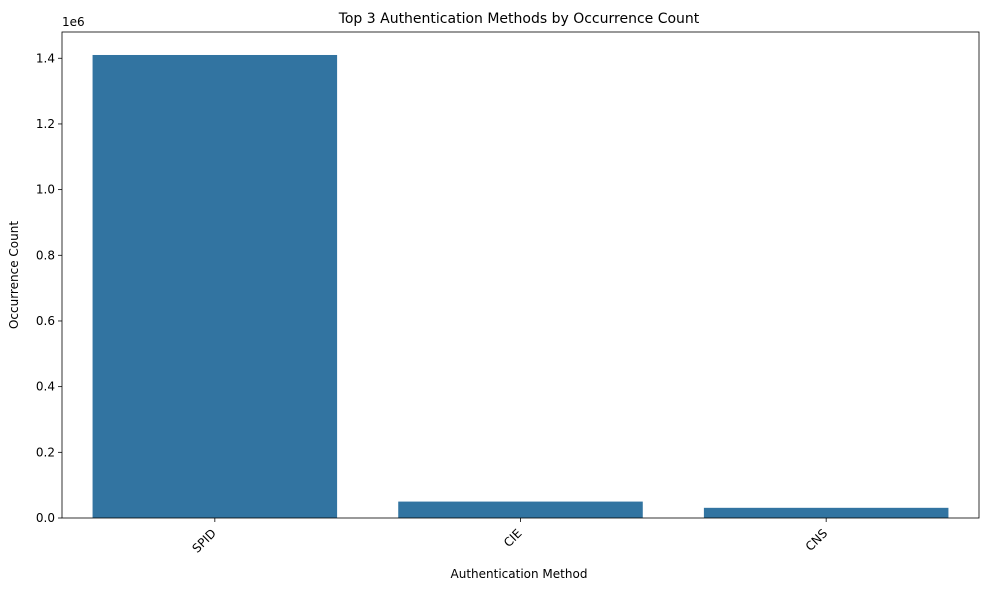 This screenshot has height=594, width=989. Describe the element at coordinates (204, 540) in the screenshot. I see `x-tick-label: SPID` at that location.